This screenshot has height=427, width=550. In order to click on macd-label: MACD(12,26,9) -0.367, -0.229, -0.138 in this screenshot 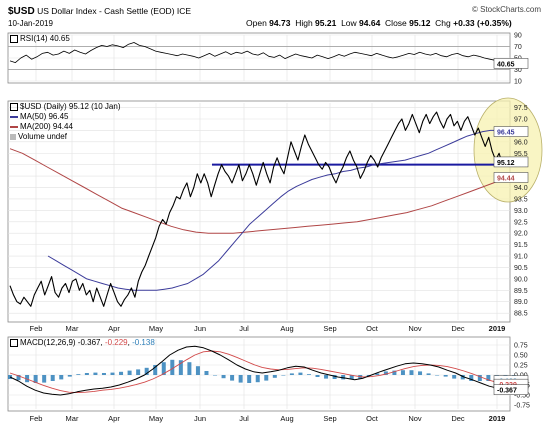, I will do `click(82, 342)`.